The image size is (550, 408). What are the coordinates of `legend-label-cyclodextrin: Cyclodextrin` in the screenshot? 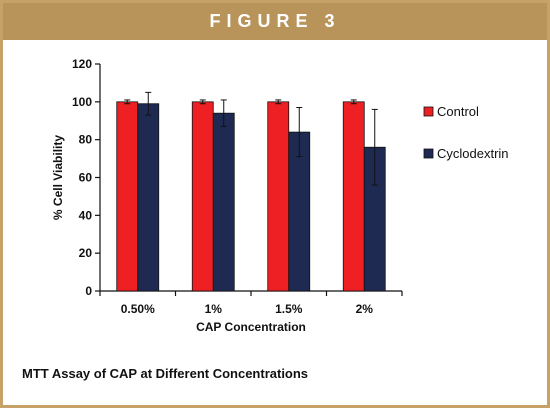 It's located at (473, 153).